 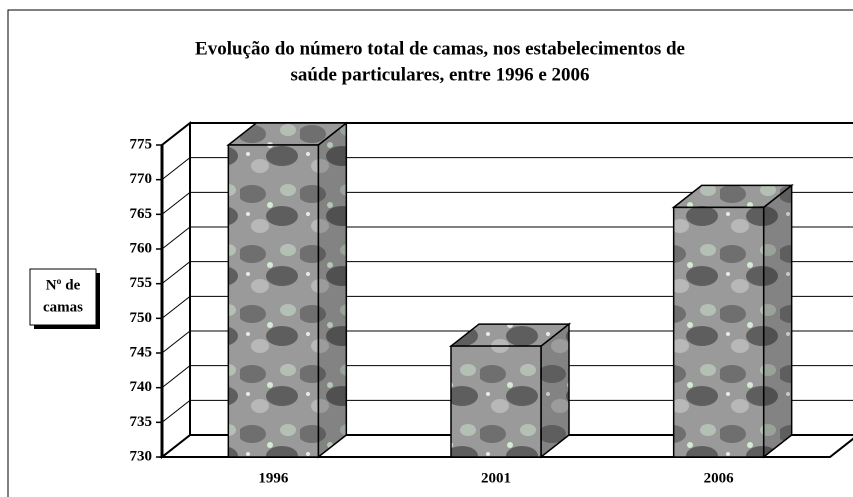 I want to click on y-axis-label: camas, so click(x=63, y=307).